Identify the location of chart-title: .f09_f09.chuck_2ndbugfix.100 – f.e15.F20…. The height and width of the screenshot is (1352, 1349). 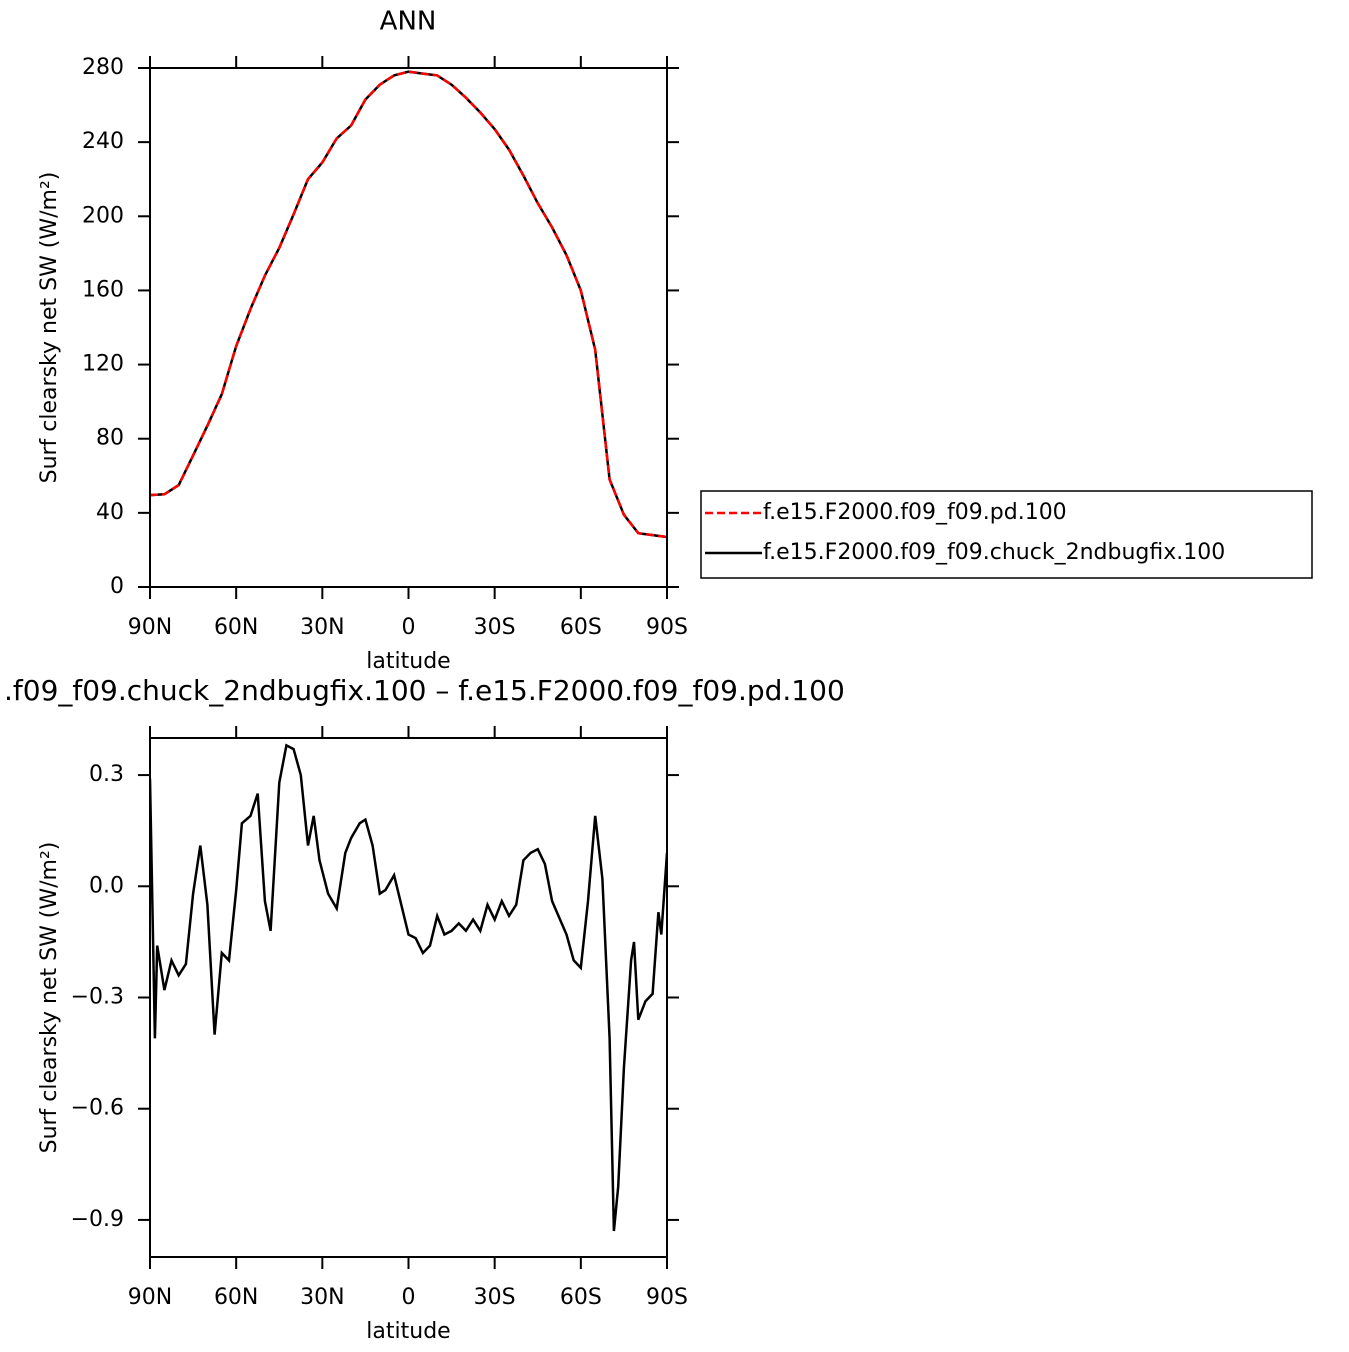
(424, 690).